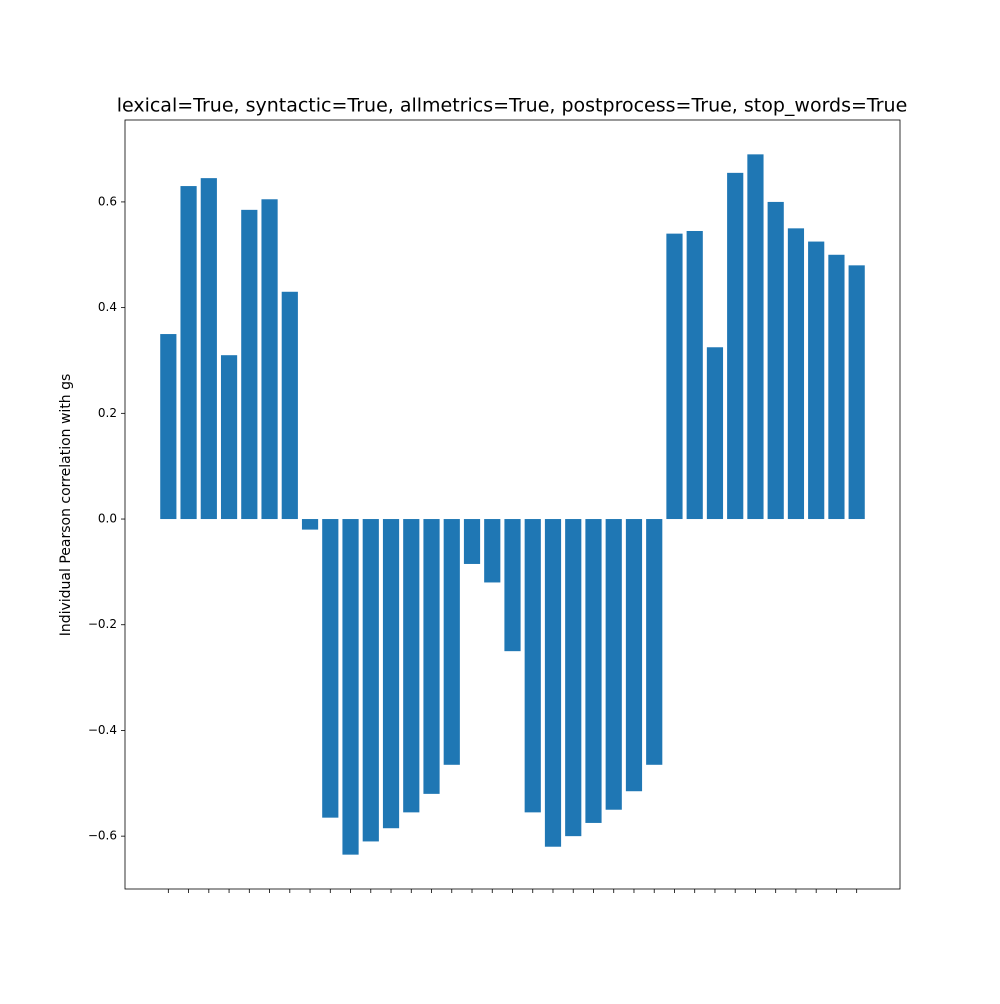 This screenshot has height=1004, width=1000. I want to click on y-tick-label: −0.2, so click(102, 624).